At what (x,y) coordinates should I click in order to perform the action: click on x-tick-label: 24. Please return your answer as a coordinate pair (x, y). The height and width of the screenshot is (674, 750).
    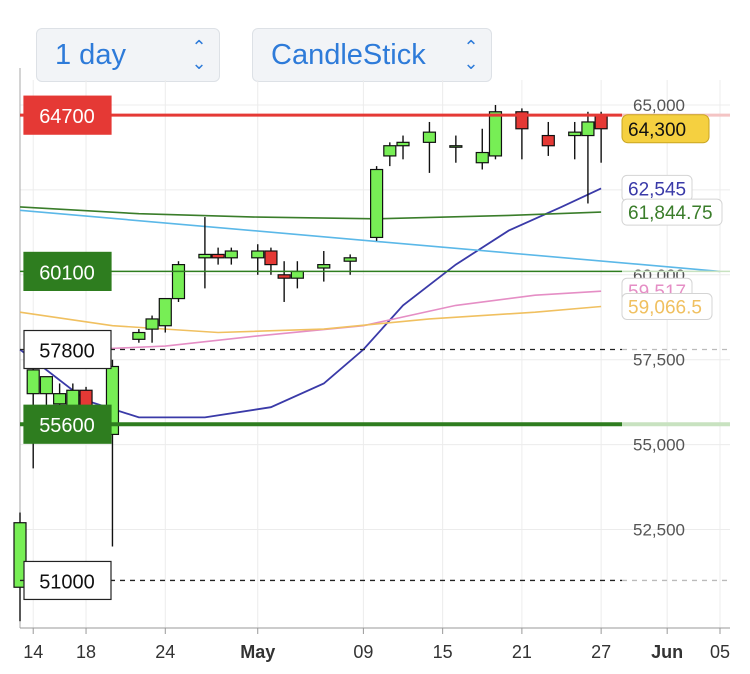
    Looking at the image, I should click on (165, 652).